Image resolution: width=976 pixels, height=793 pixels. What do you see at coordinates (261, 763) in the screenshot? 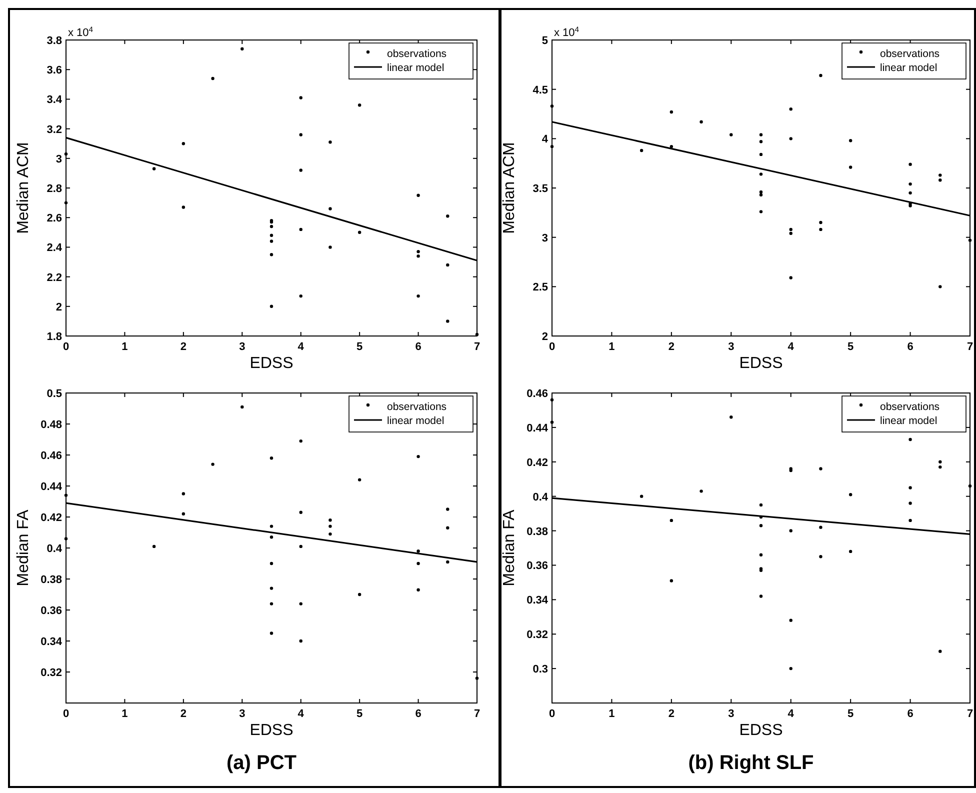
I see `text: (a) PCT` at bounding box center [261, 763].